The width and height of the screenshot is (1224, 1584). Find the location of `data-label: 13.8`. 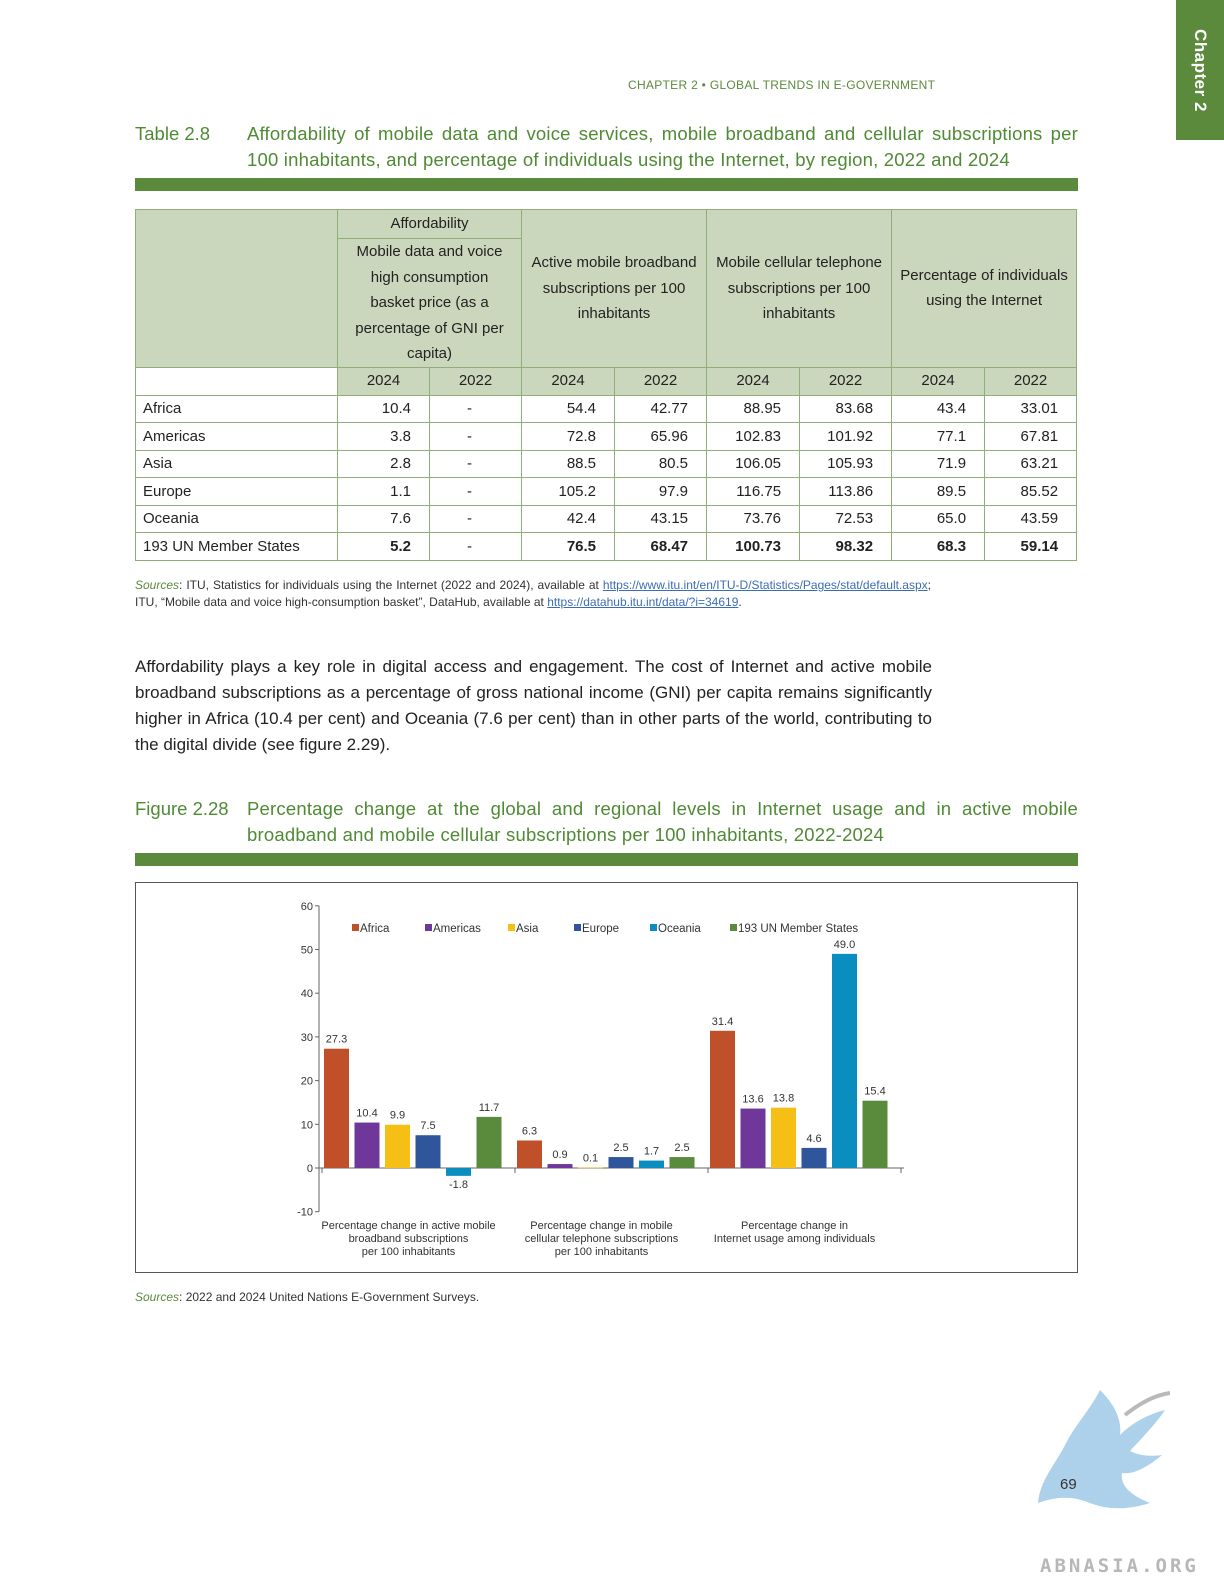

data-label: 13.8 is located at coordinates (783, 1099).